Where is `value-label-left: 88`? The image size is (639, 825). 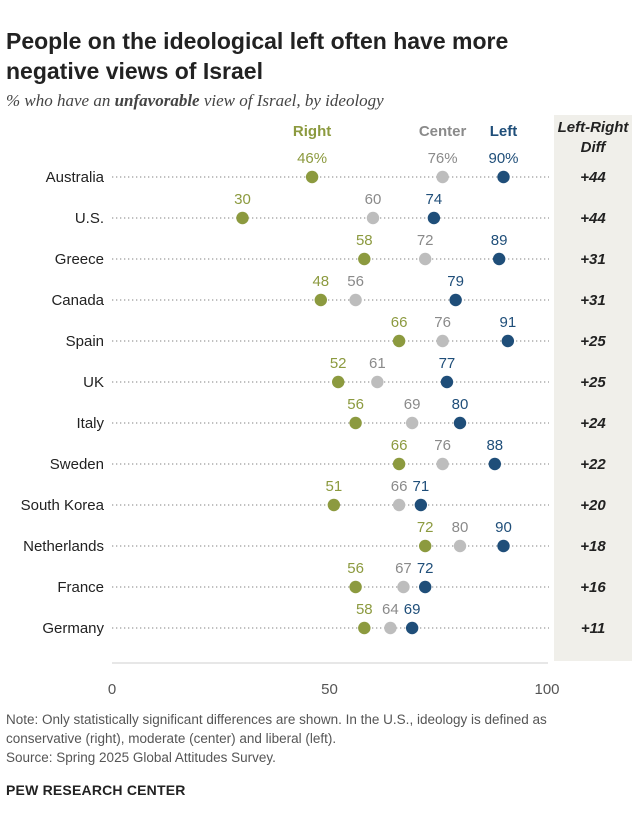 value-label-left: 88 is located at coordinates (494, 445).